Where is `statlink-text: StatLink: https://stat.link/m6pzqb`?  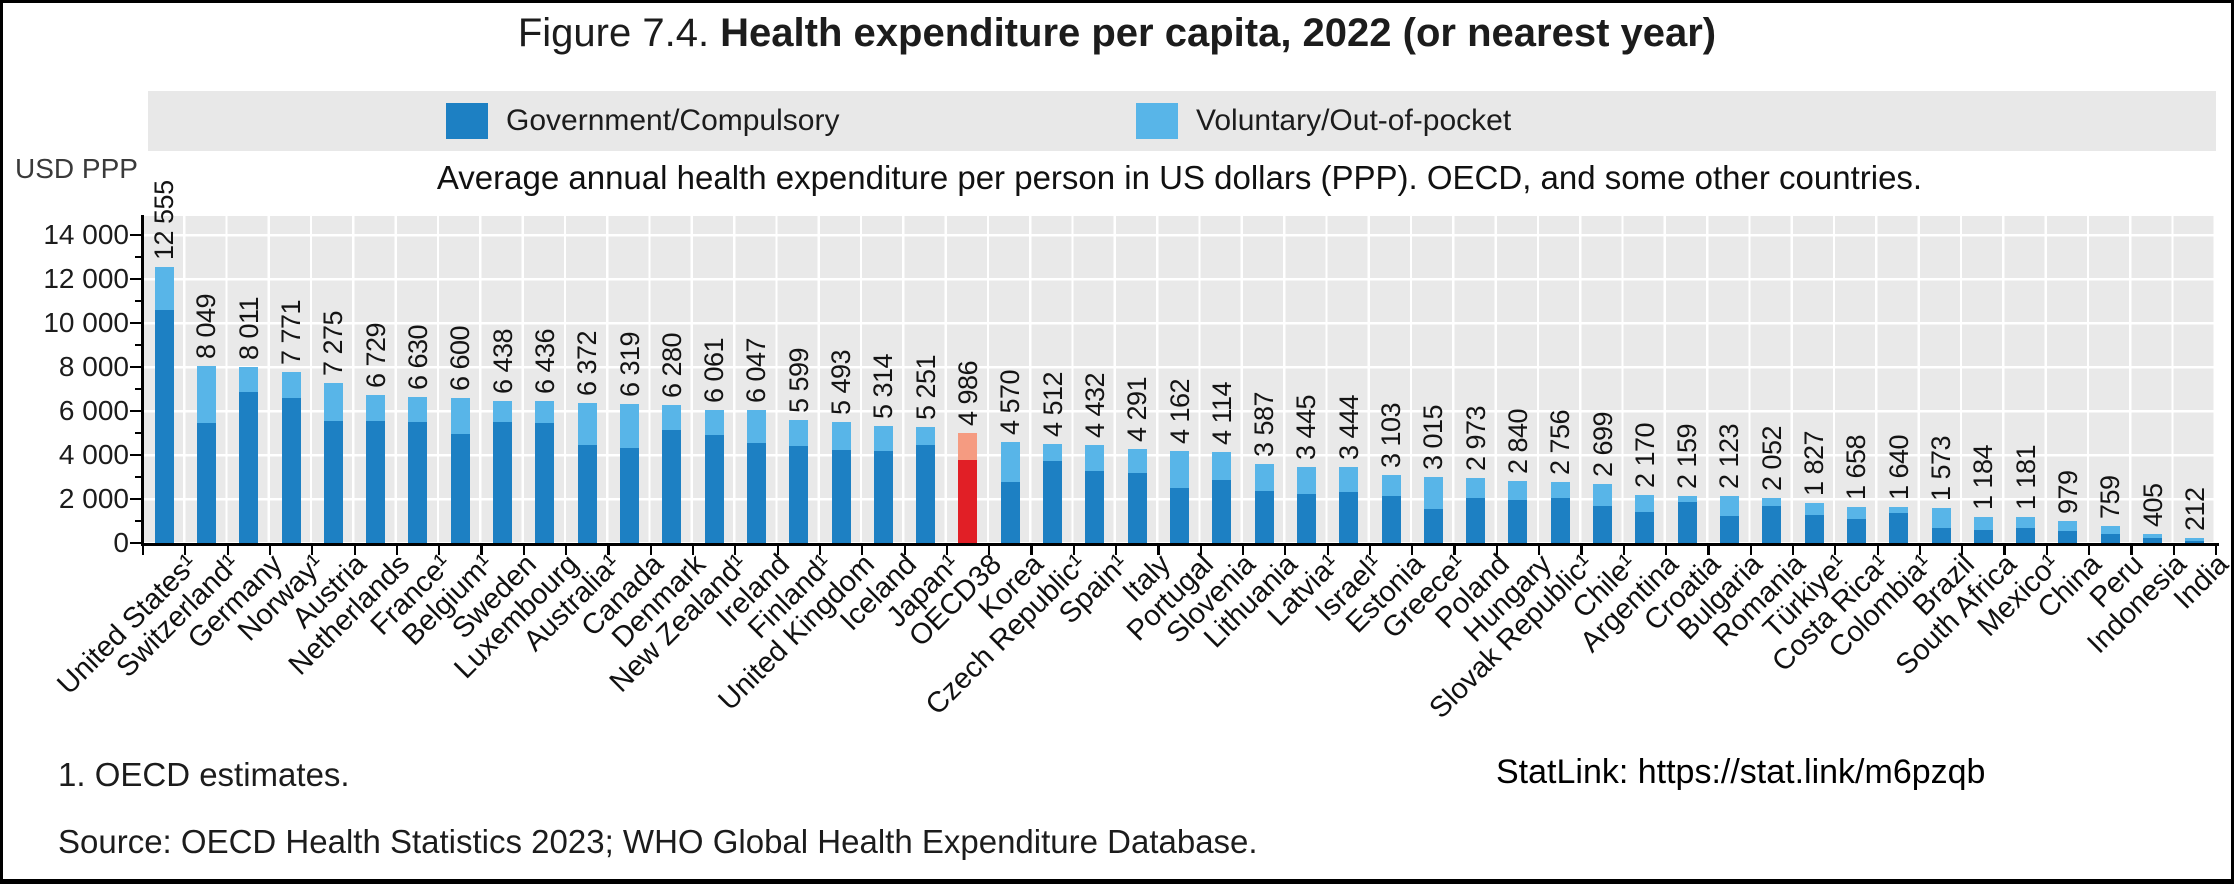
statlink-text: StatLink: https://stat.link/m6pzqb is located at coordinates (1741, 772).